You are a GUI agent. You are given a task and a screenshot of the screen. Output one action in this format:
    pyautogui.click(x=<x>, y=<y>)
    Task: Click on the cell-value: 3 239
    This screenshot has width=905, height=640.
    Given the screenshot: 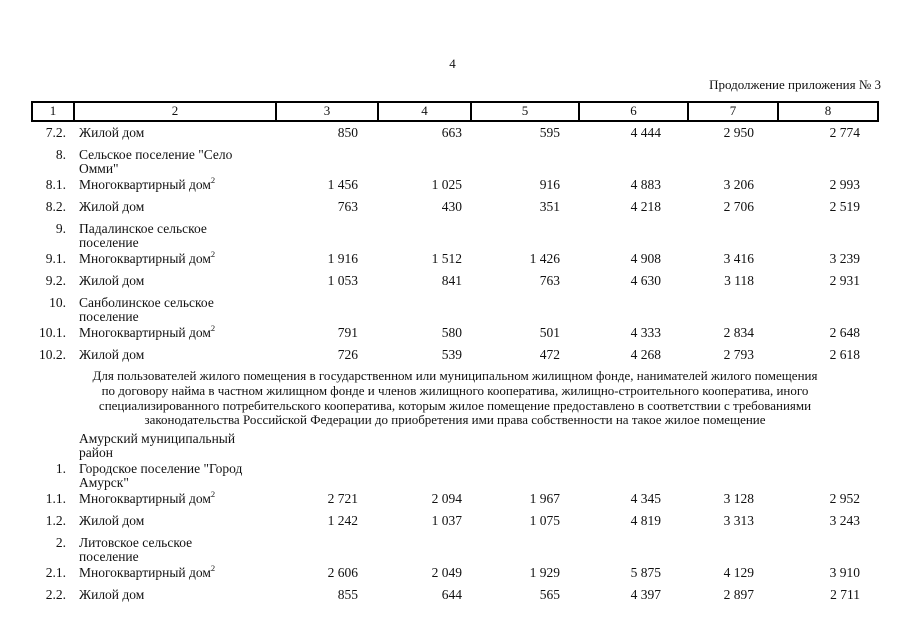 What is the action you would take?
    pyautogui.click(x=844, y=258)
    